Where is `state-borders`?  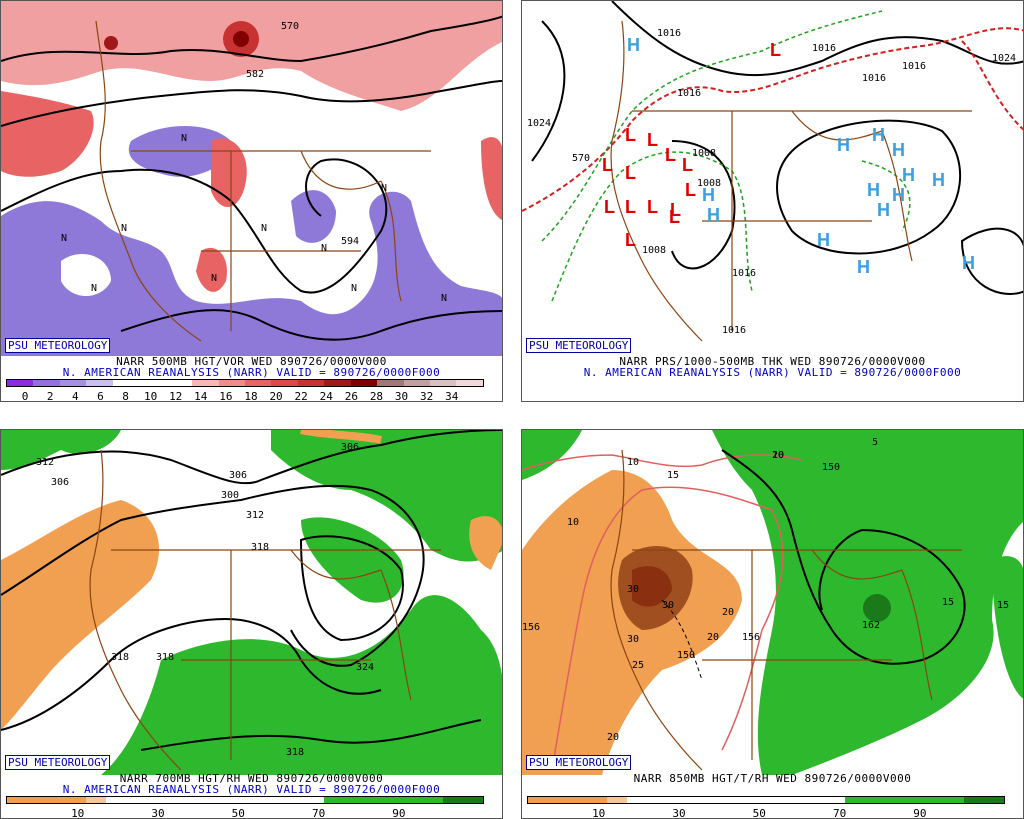 state-borders is located at coordinates (786, 610).